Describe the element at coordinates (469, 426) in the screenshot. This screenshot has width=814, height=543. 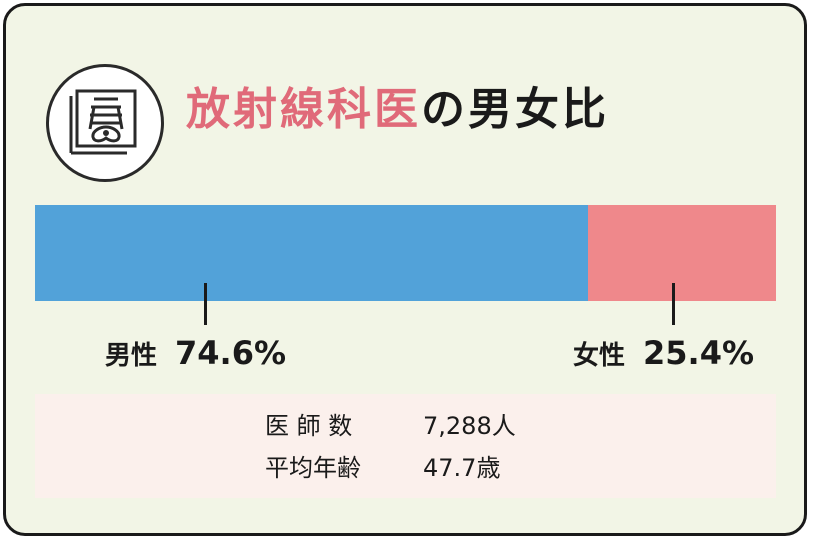
I see `stat-value: 7,288人` at that location.